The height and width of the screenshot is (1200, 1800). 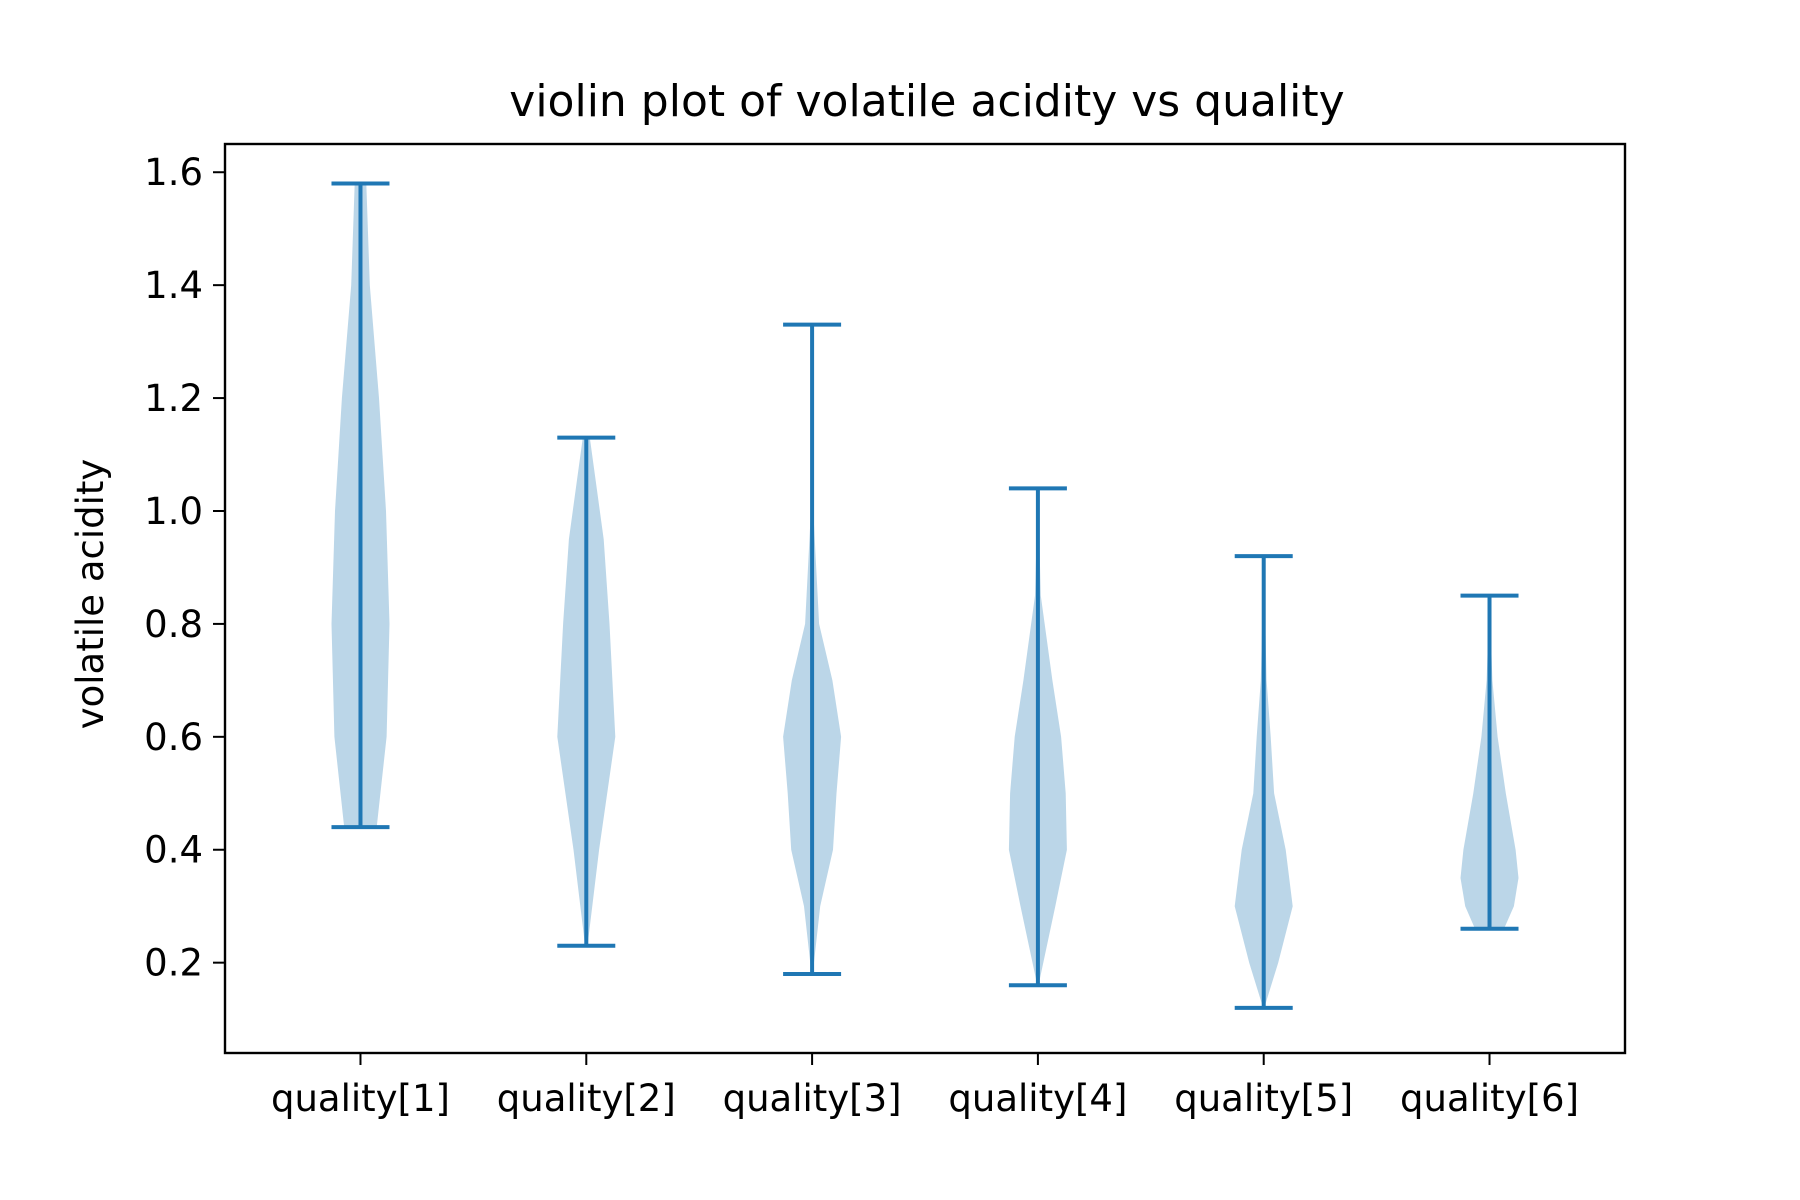 I want to click on x-tick-label: quality[4], so click(x=1037, y=1098).